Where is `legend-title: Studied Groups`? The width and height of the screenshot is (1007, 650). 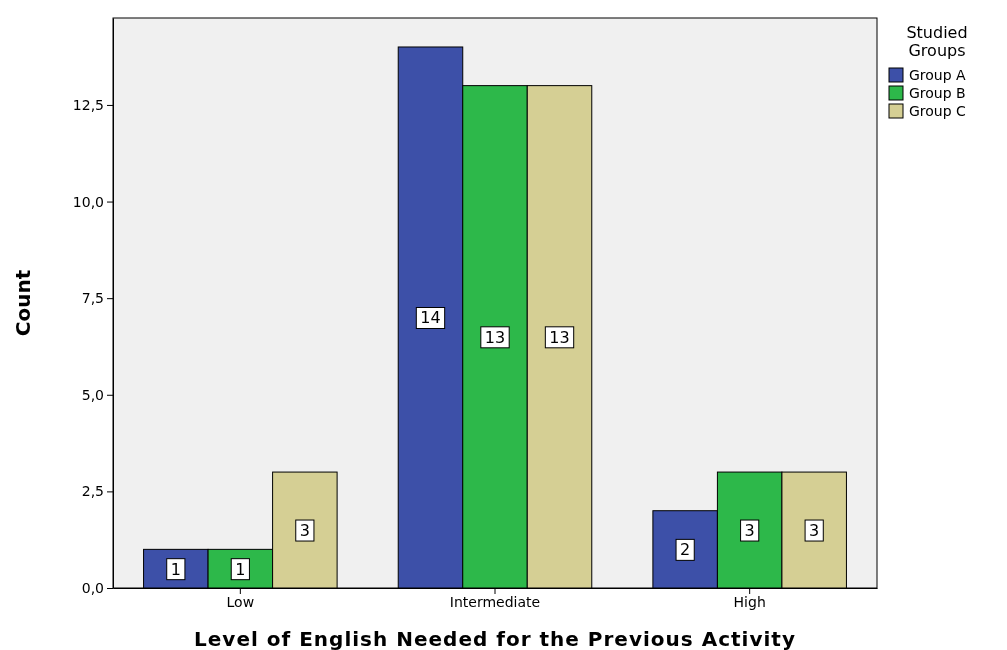
legend-title: Studied Groups is located at coordinates (937, 41).